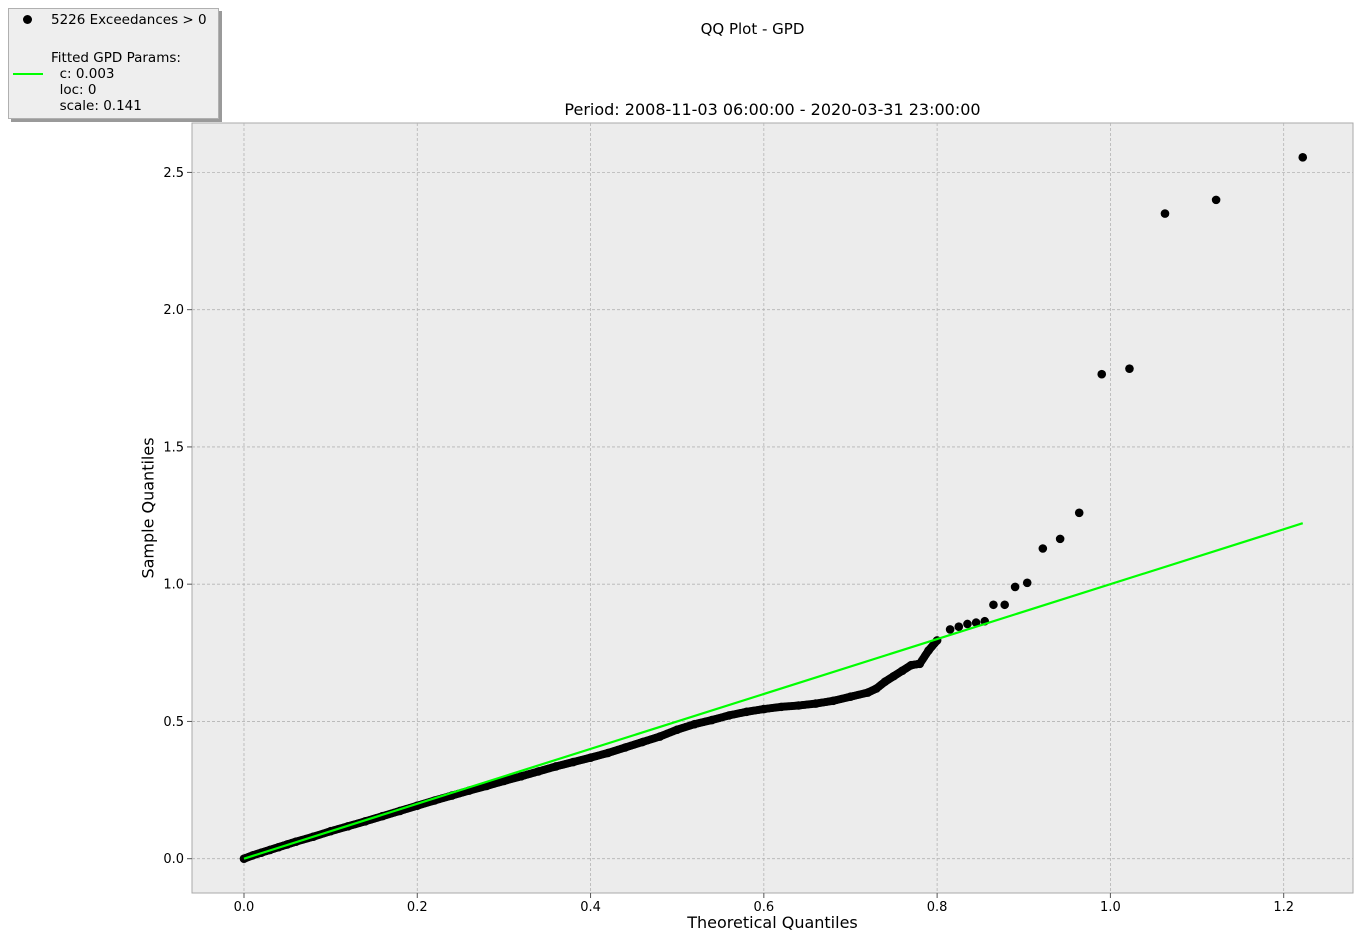  What do you see at coordinates (590, 907) in the screenshot?
I see `x-tick-label: 0.4` at bounding box center [590, 907].